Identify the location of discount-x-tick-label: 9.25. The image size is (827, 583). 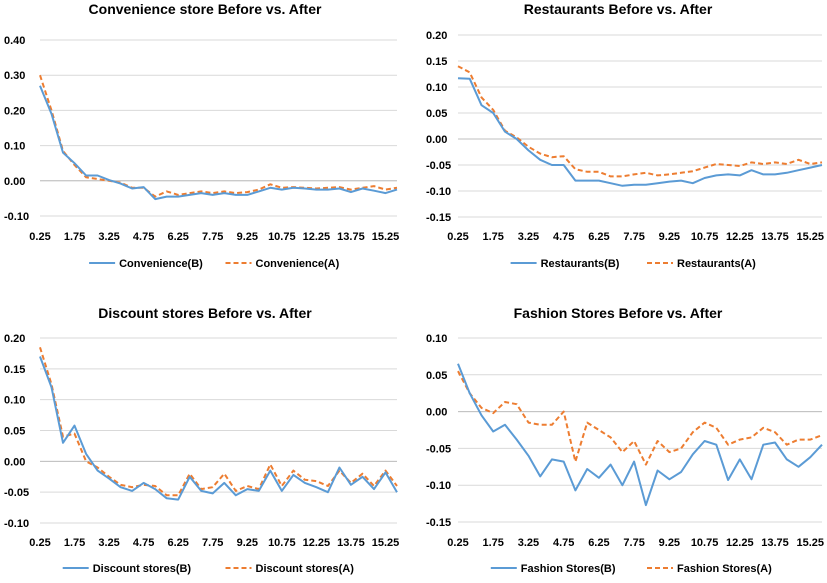
(247, 543).